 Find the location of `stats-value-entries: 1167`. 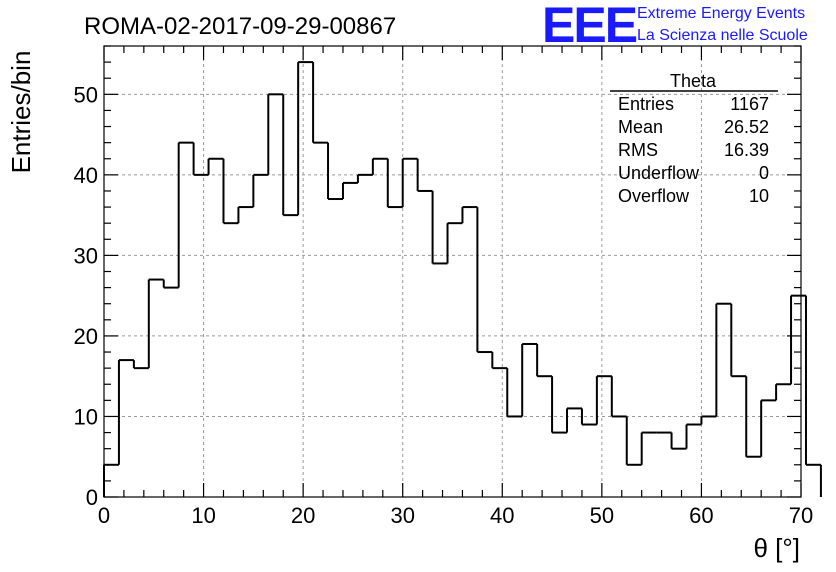

stats-value-entries: 1167 is located at coordinates (749, 104).